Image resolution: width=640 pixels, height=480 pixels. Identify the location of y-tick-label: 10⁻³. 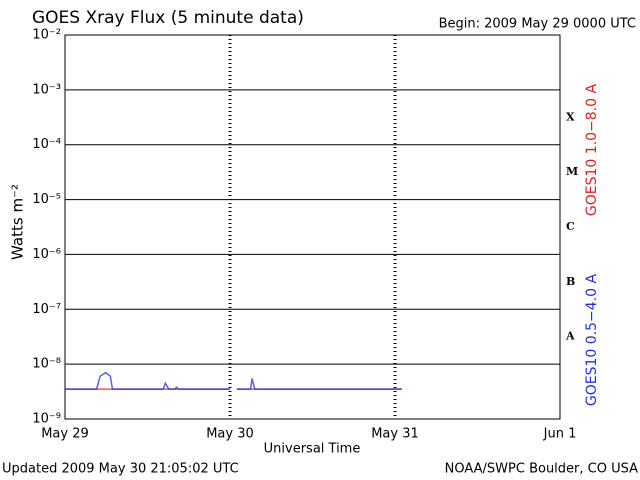
(46, 89).